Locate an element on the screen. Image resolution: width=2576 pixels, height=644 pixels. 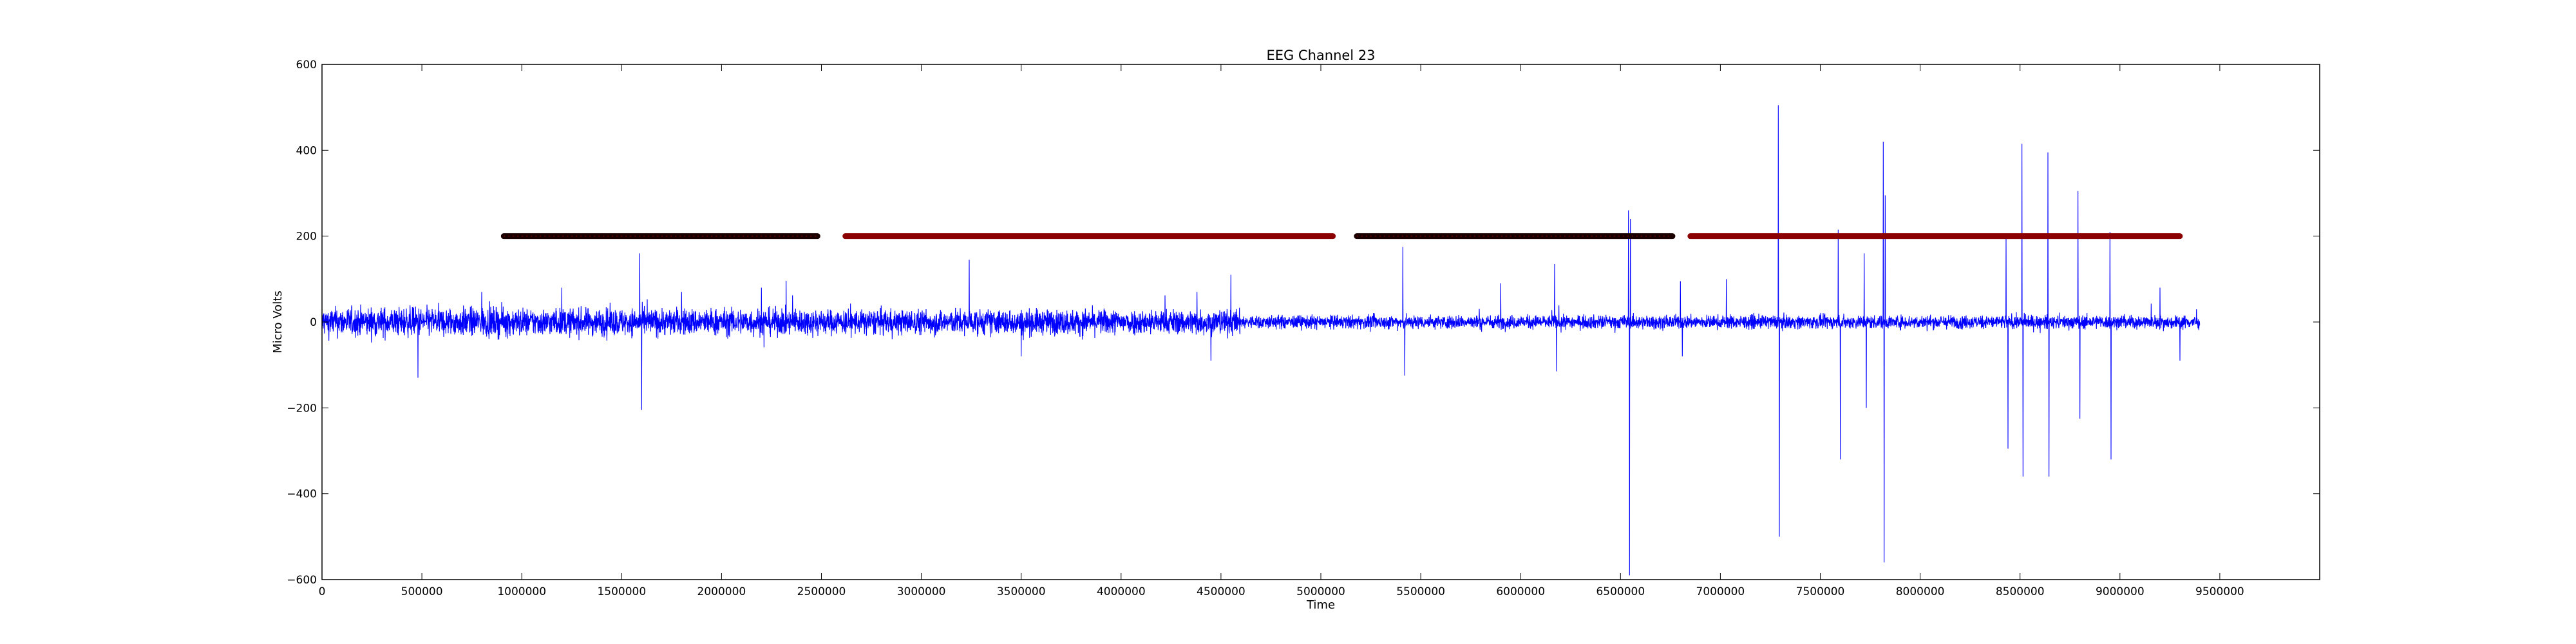
y-tick-label: 600 is located at coordinates (306, 65).